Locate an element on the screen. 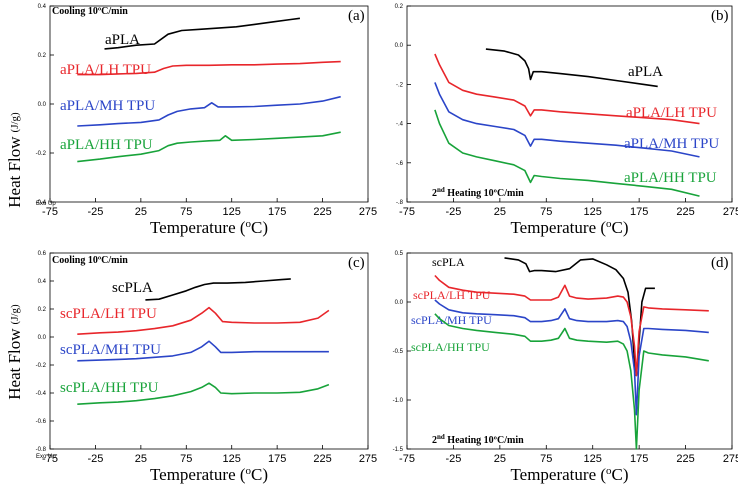  y-tick-label-b: -.6 is located at coordinates (400, 164).